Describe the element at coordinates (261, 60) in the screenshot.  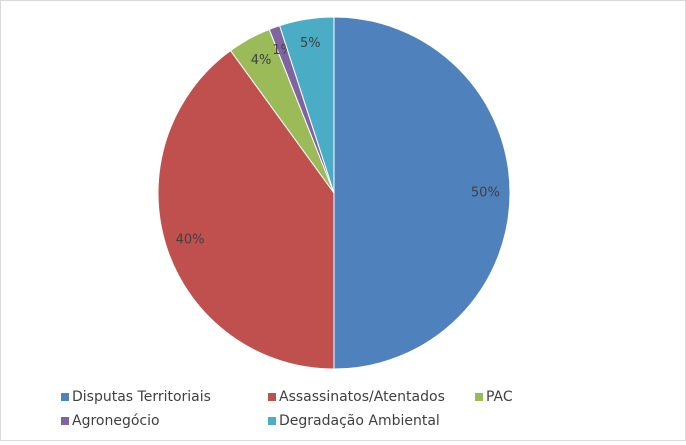
I see `data-label: 4%` at that location.